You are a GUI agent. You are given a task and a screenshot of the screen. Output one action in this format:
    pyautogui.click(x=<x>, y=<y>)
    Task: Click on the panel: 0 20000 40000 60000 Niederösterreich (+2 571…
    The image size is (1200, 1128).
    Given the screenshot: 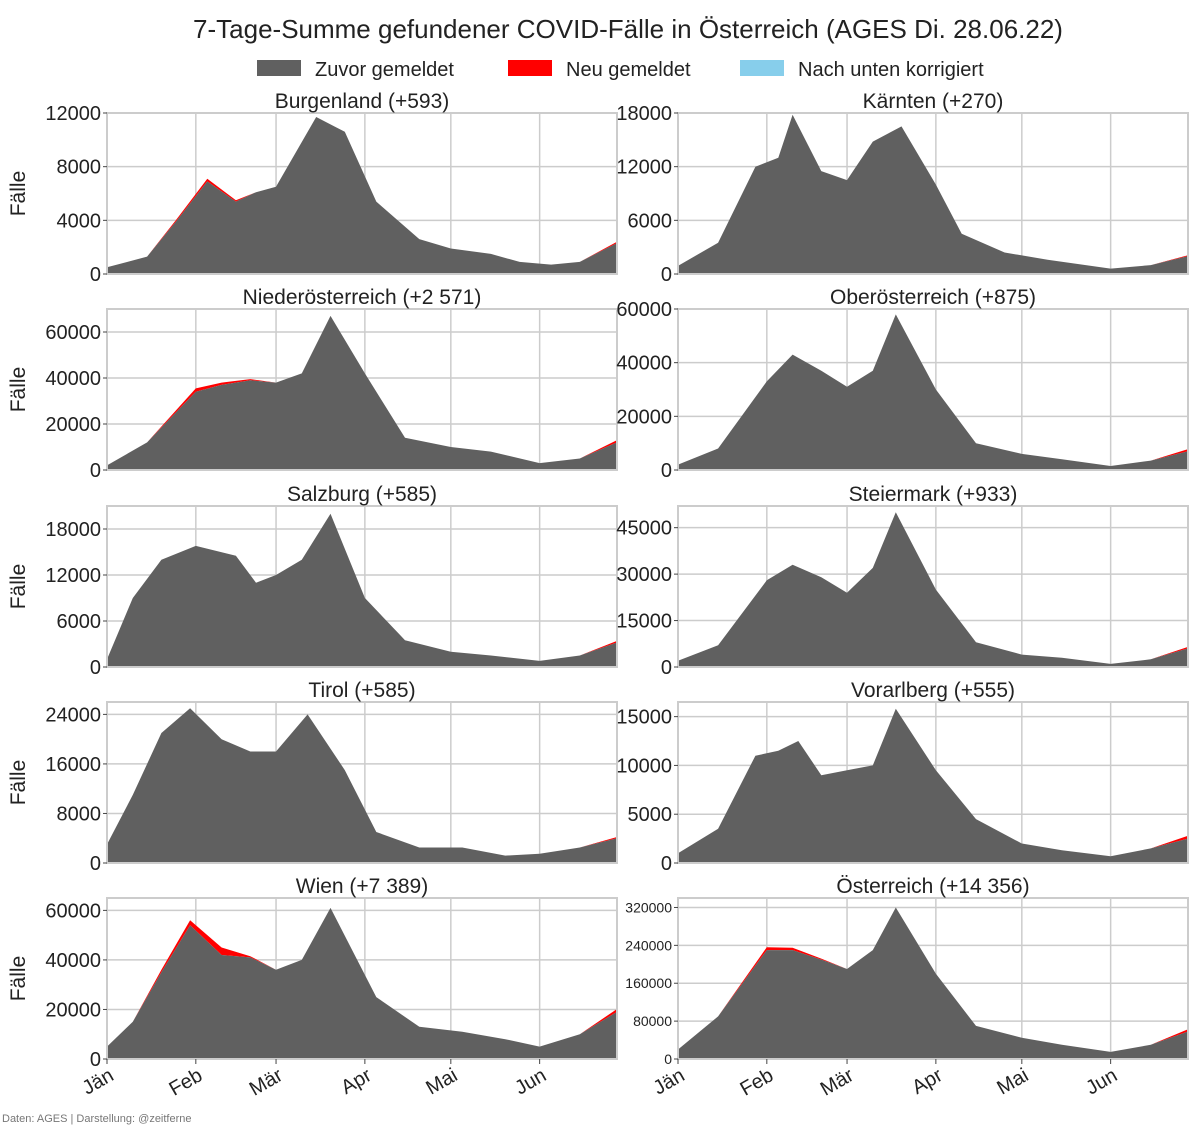 What is the action you would take?
    pyautogui.click(x=312, y=384)
    